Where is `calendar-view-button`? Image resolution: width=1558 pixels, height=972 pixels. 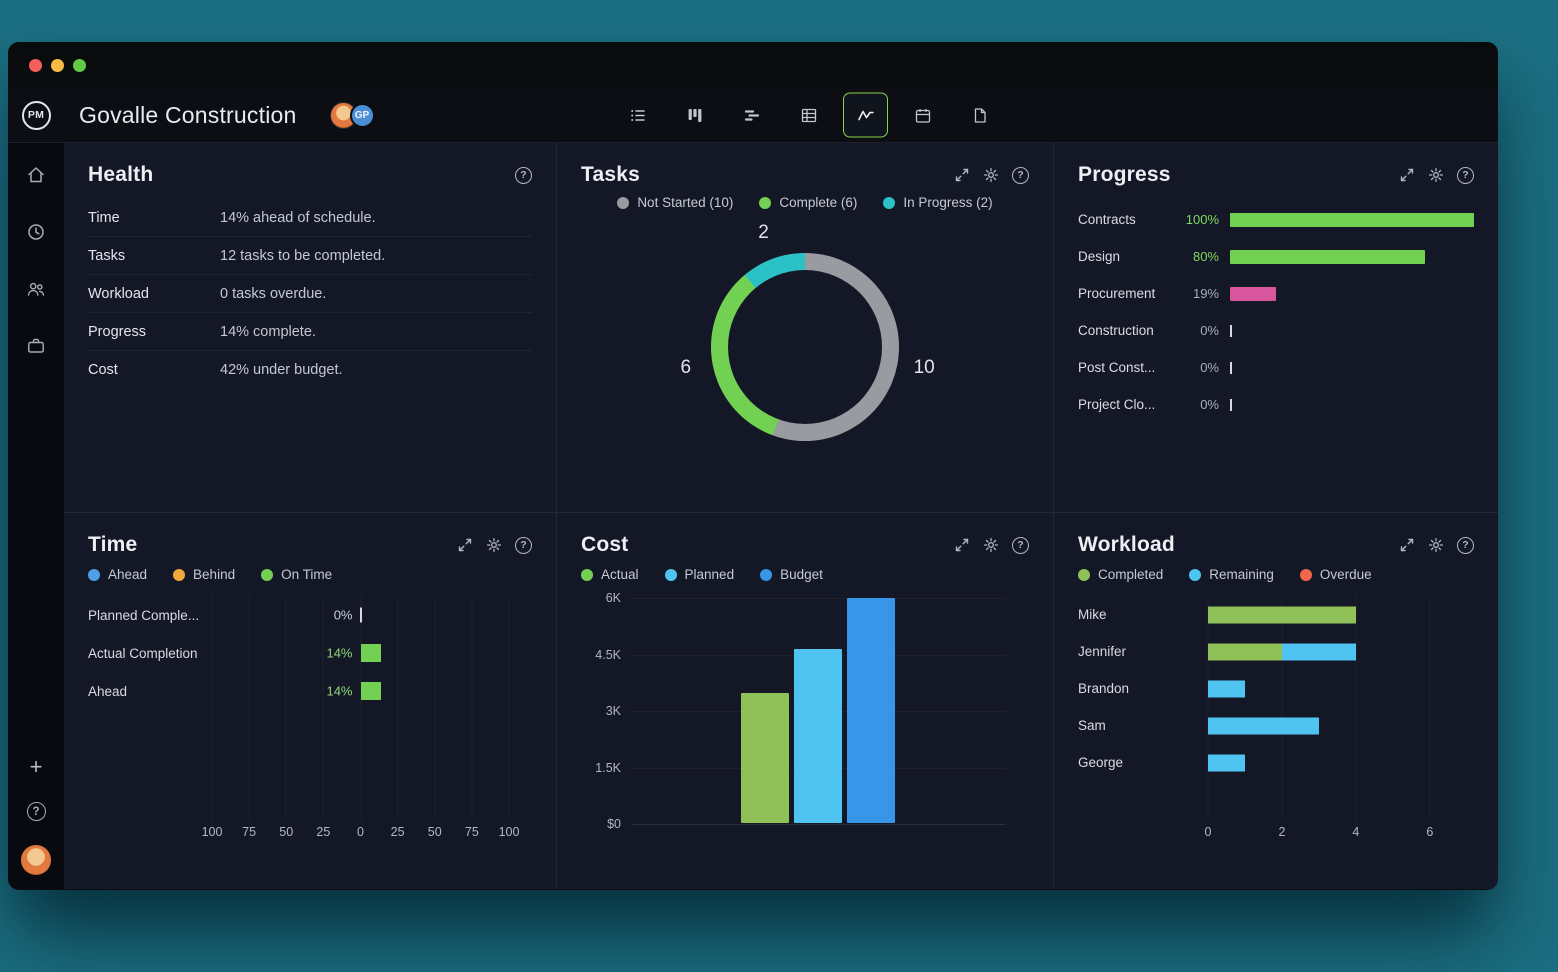
calendar-view-button is located at coordinates (922, 115).